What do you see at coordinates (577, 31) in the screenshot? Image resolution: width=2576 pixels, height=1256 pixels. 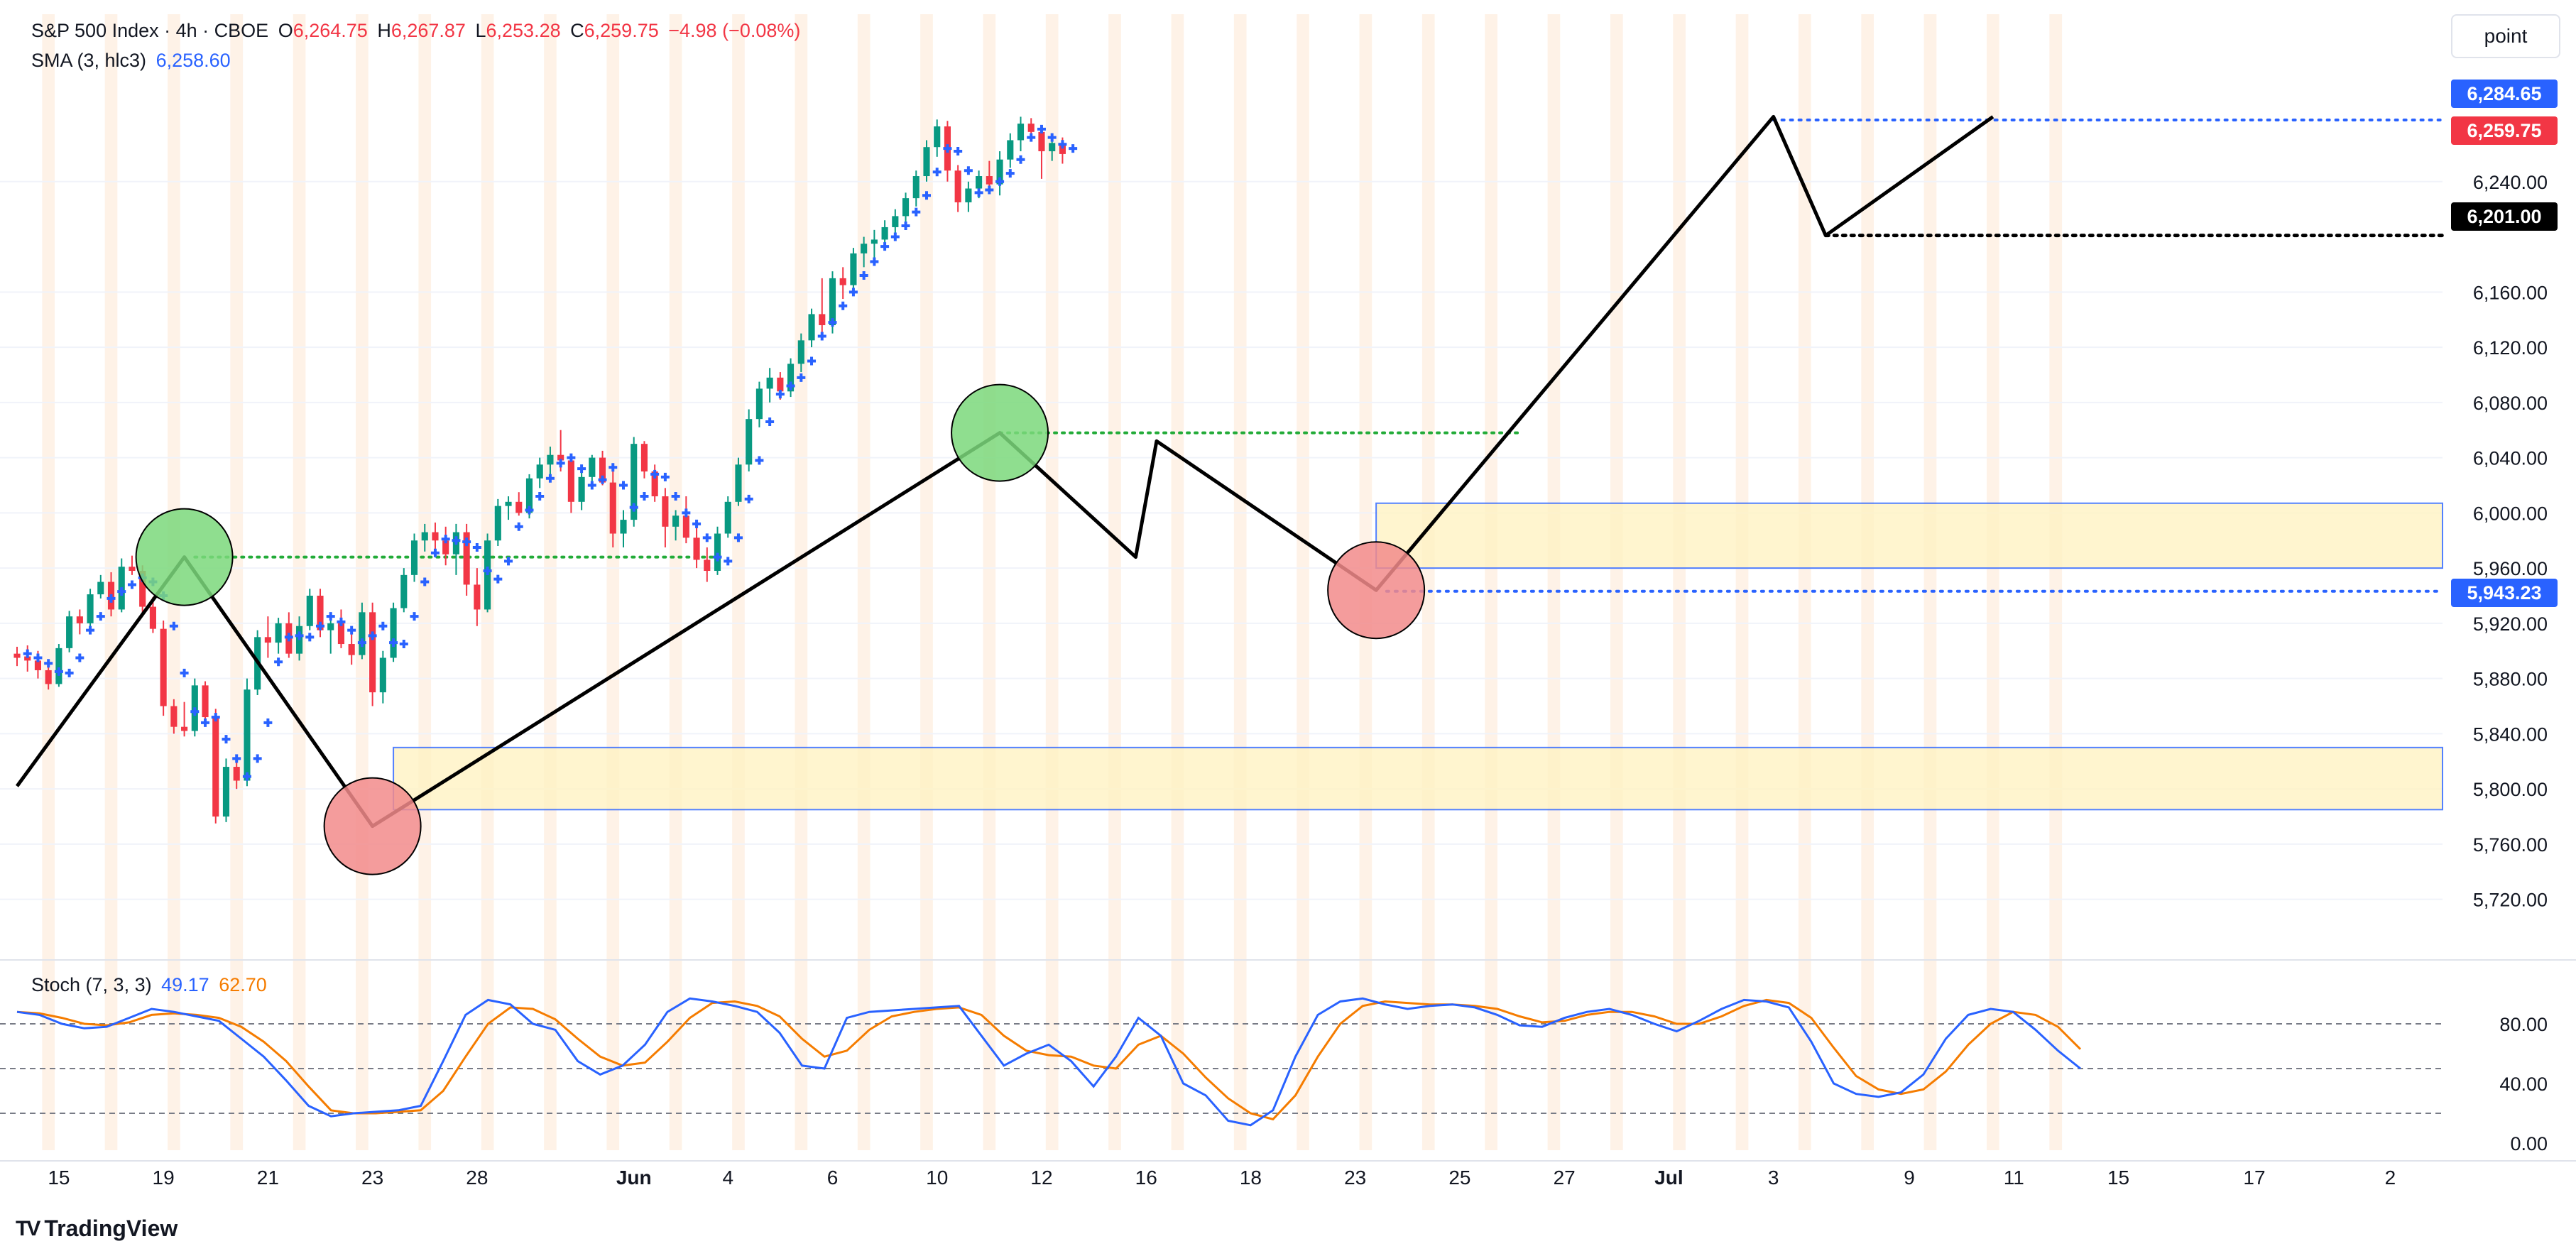 I see `legend-close-label: C` at bounding box center [577, 31].